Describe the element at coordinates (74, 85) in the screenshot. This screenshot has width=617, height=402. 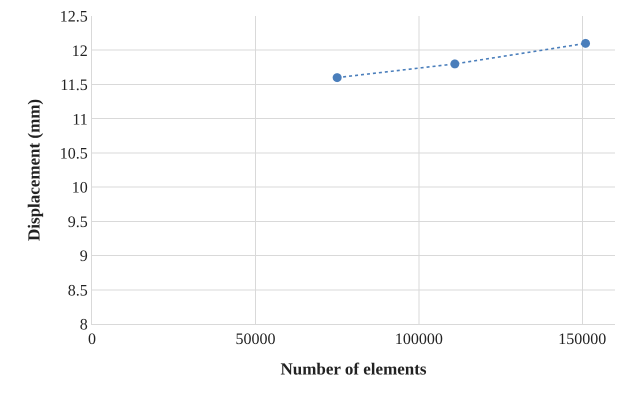
I see `y-tick-label: 11.5` at that location.